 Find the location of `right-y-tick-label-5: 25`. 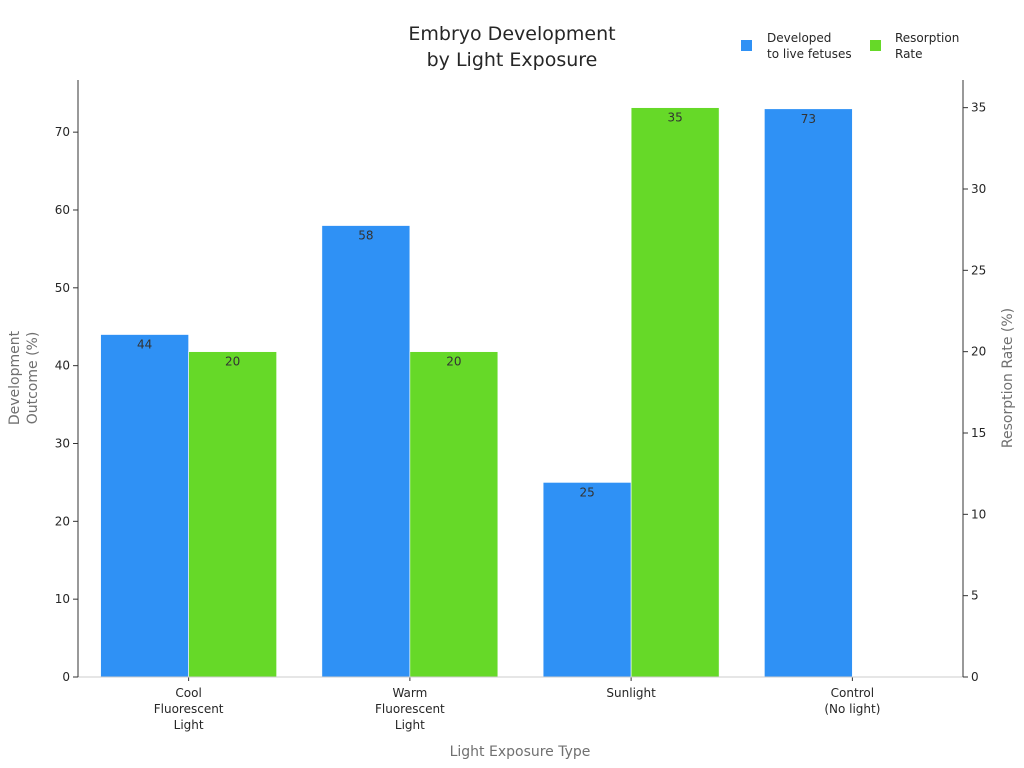

right-y-tick-label-5: 25 is located at coordinates (978, 270).